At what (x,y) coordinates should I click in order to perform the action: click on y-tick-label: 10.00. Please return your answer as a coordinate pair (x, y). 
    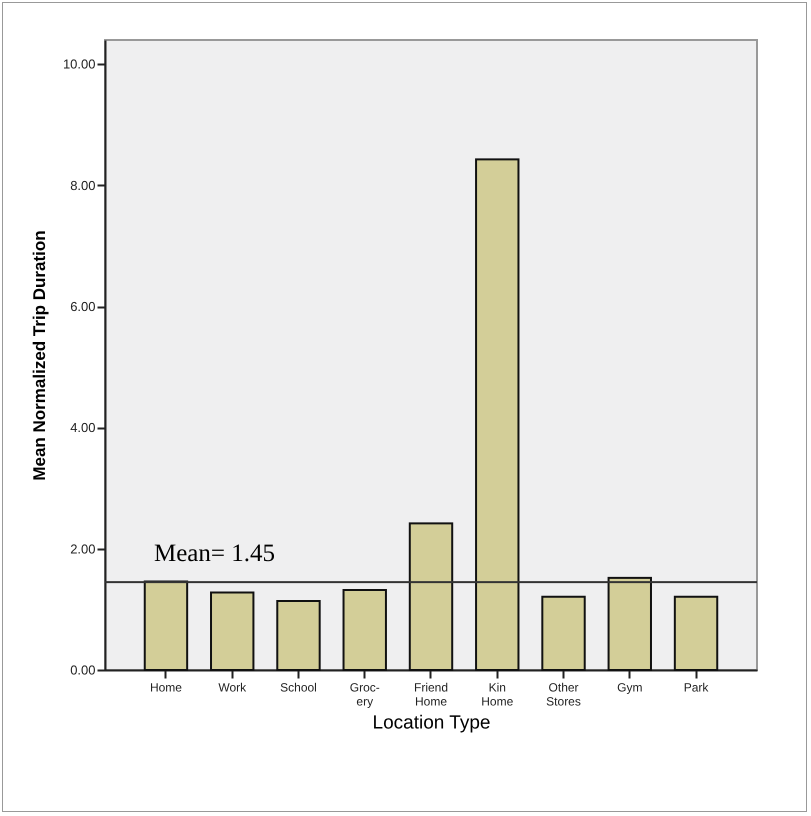
    Looking at the image, I should click on (79, 64).